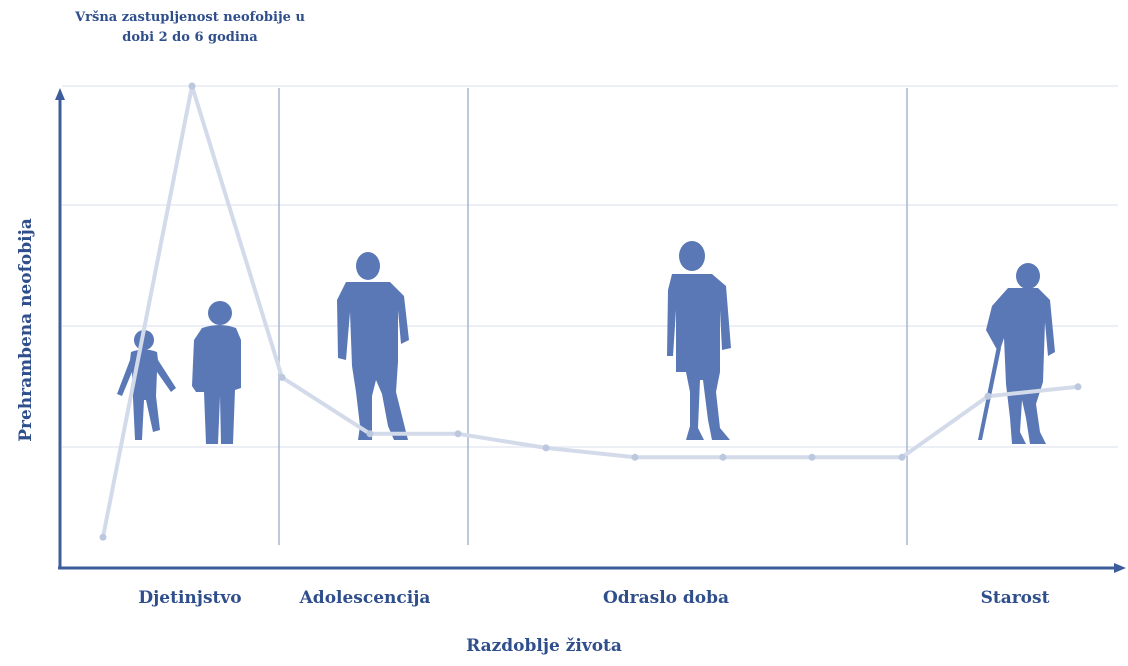  Describe the element at coordinates (699, 340) in the screenshot. I see `adult-man-icon` at that location.